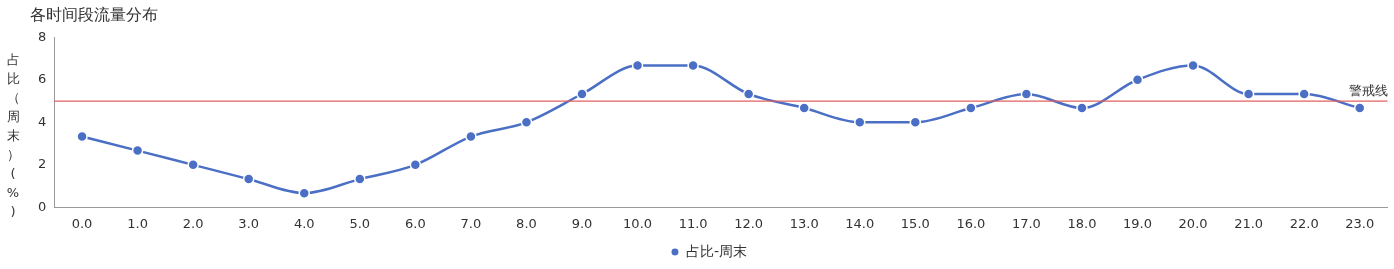 The width and height of the screenshot is (1394, 269). I want to click on x-tick-label: 21.0, so click(1249, 223).